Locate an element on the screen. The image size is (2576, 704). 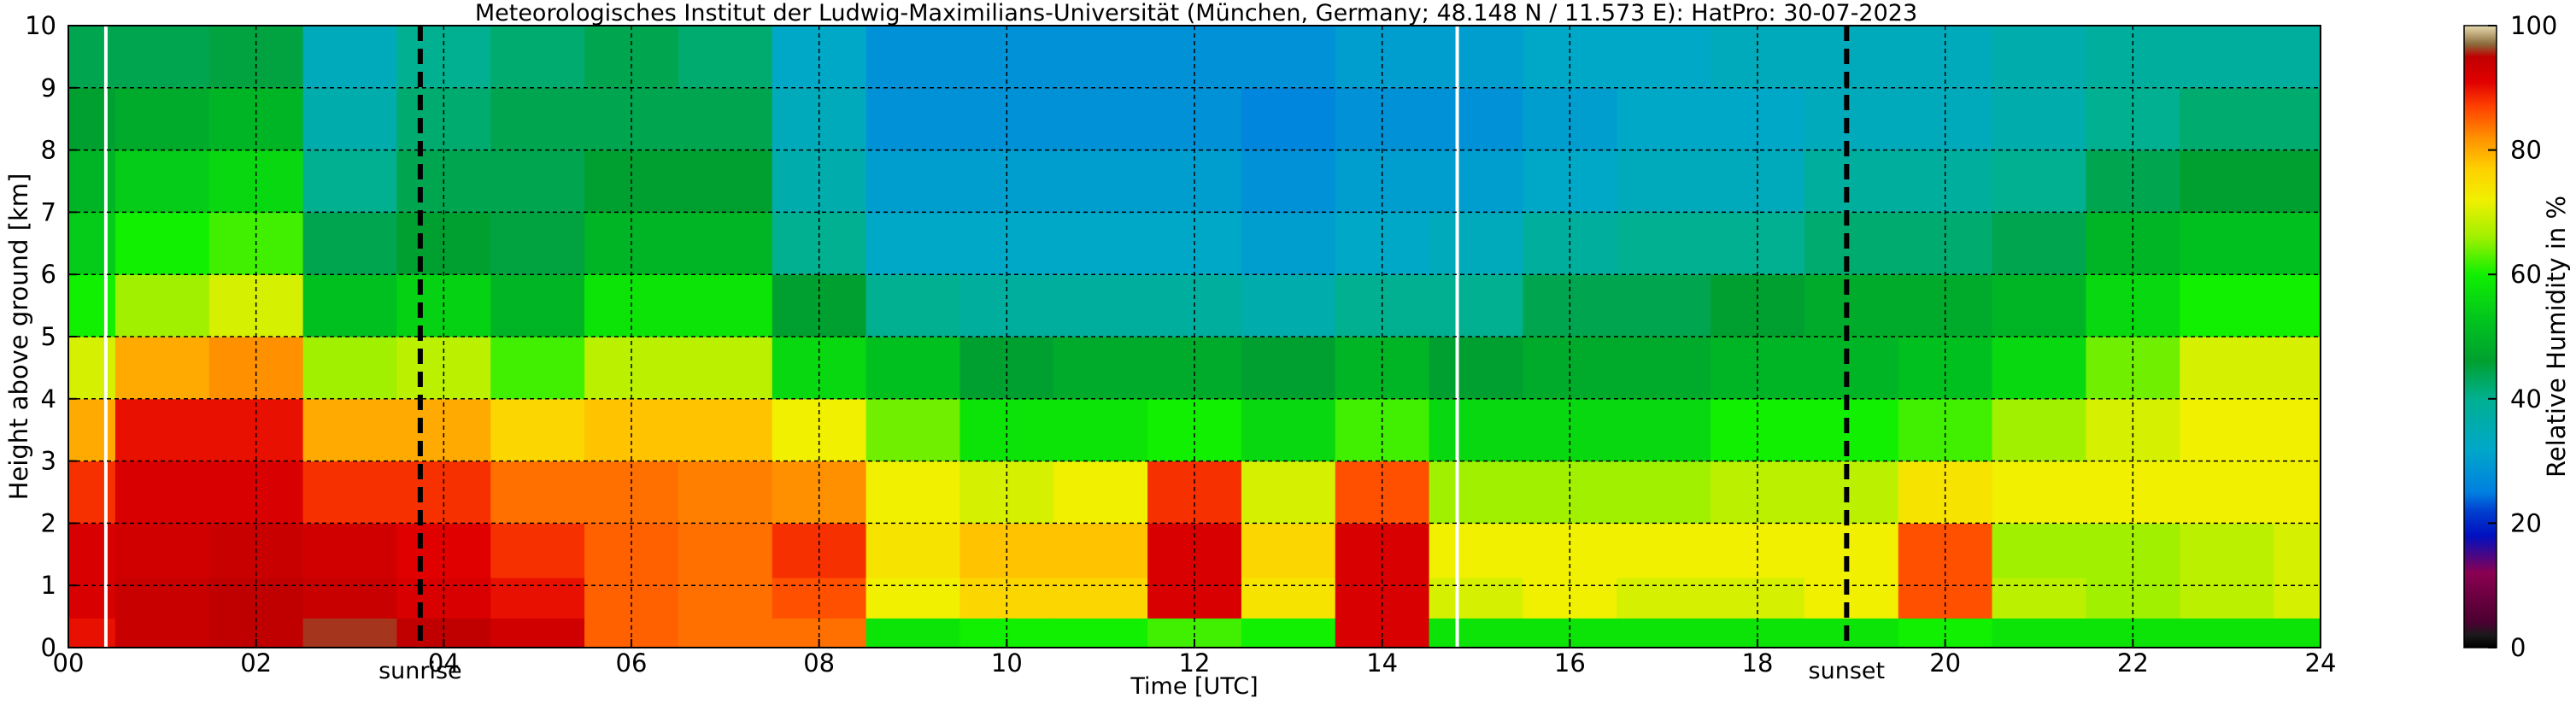
x-tick-label: 02 is located at coordinates (256, 663).